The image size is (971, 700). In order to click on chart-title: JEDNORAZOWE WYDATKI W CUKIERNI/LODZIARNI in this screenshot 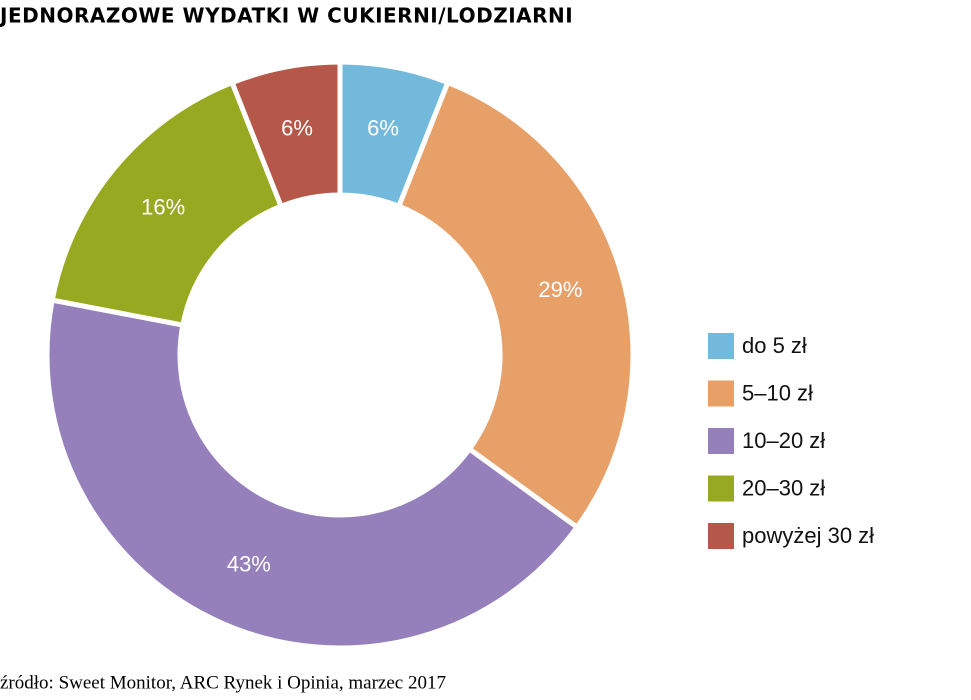, I will do `click(286, 16)`.